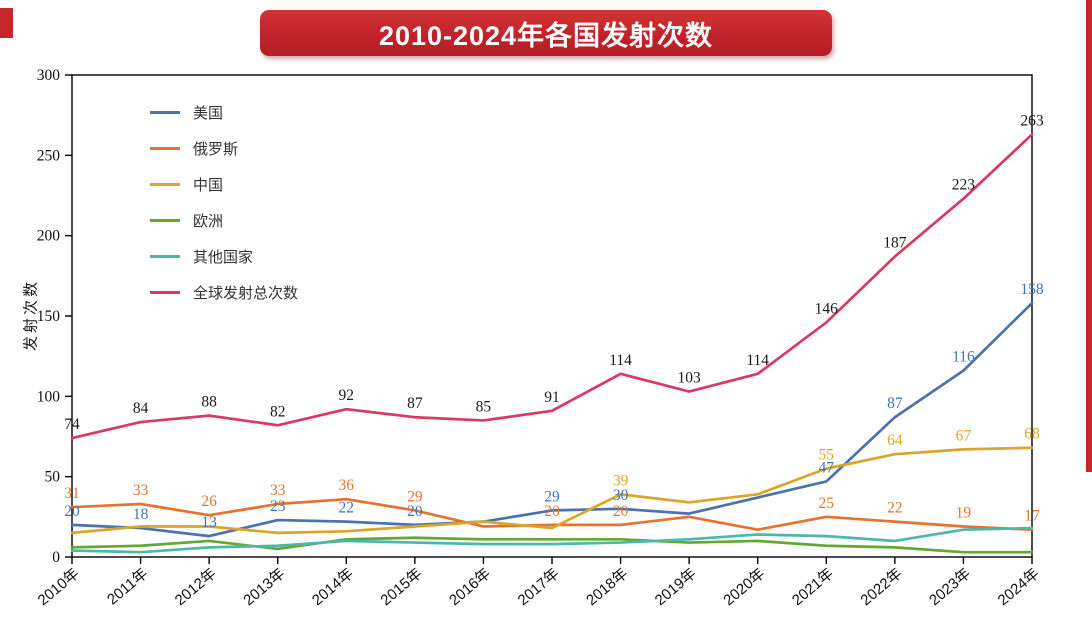 This screenshot has width=1092, height=628. What do you see at coordinates (72, 493) in the screenshot?
I see `data-label: 31` at bounding box center [72, 493].